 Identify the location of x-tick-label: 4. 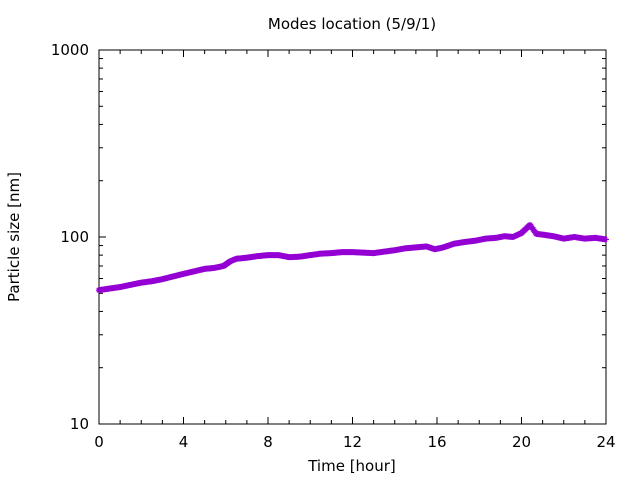
(184, 442).